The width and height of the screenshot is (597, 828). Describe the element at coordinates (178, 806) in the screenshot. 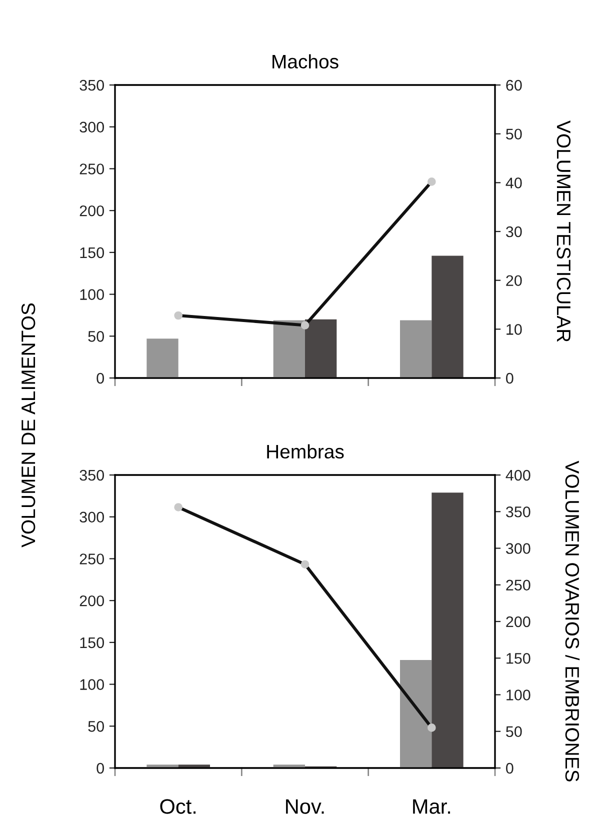

I see `x-tick-label: Oct.` at that location.